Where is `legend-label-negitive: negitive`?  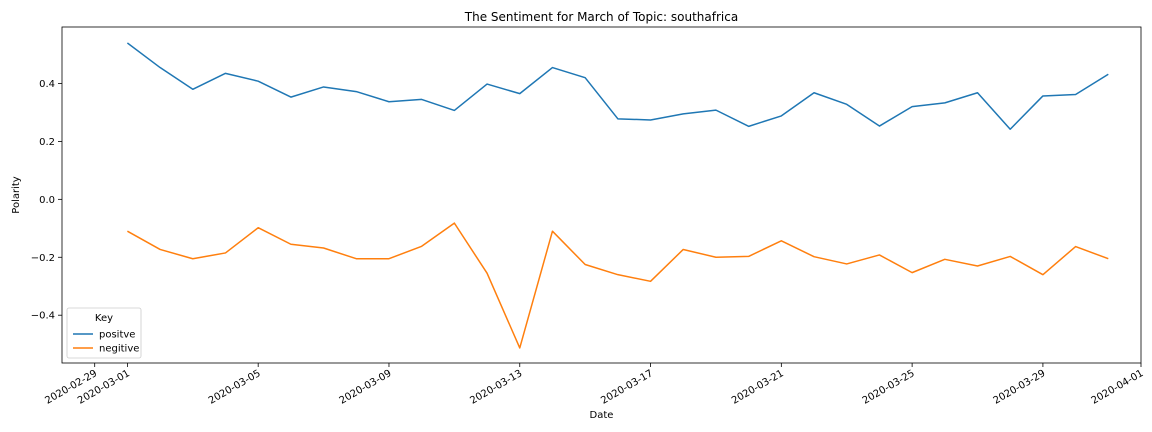
legend-label-negitive: negitive is located at coordinates (119, 349).